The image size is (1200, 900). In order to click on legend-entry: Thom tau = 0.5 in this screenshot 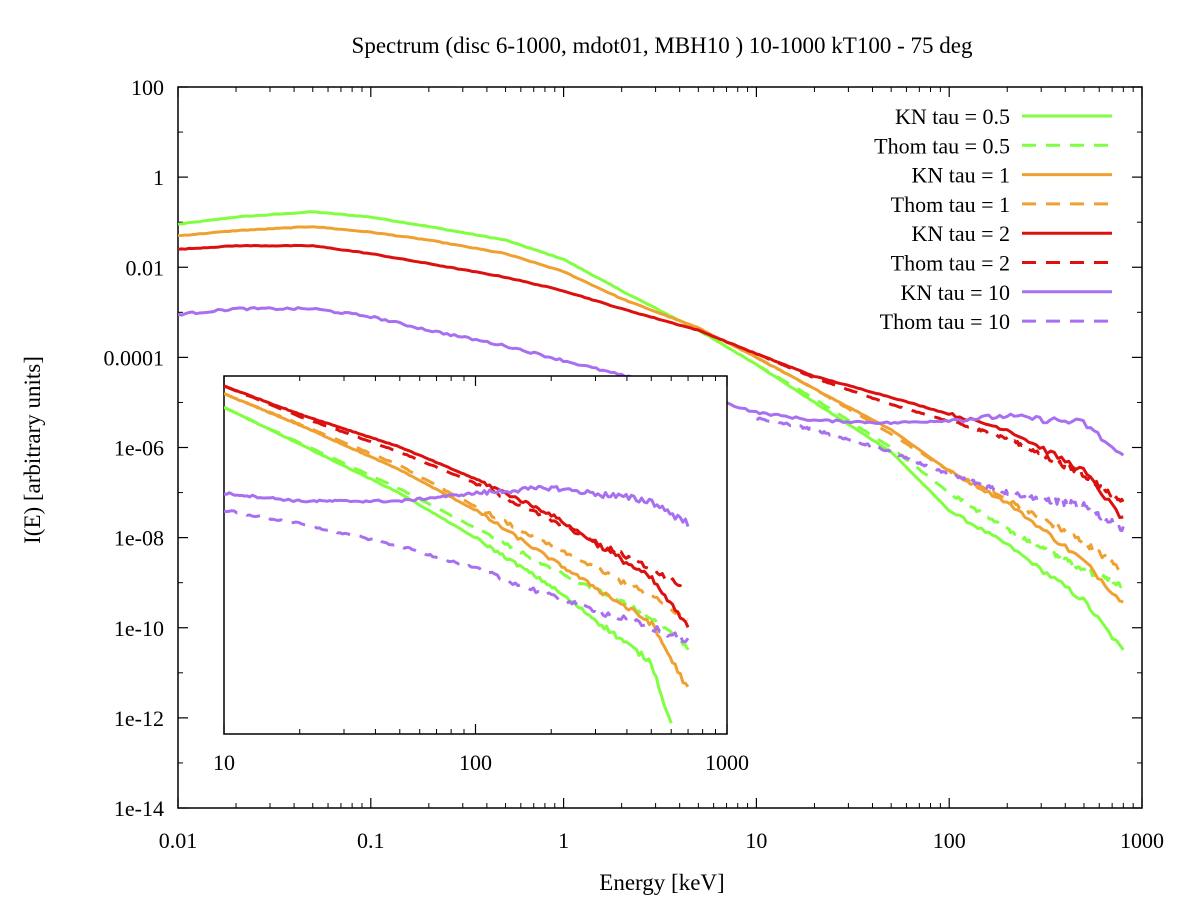, I will do `click(993, 145)`.